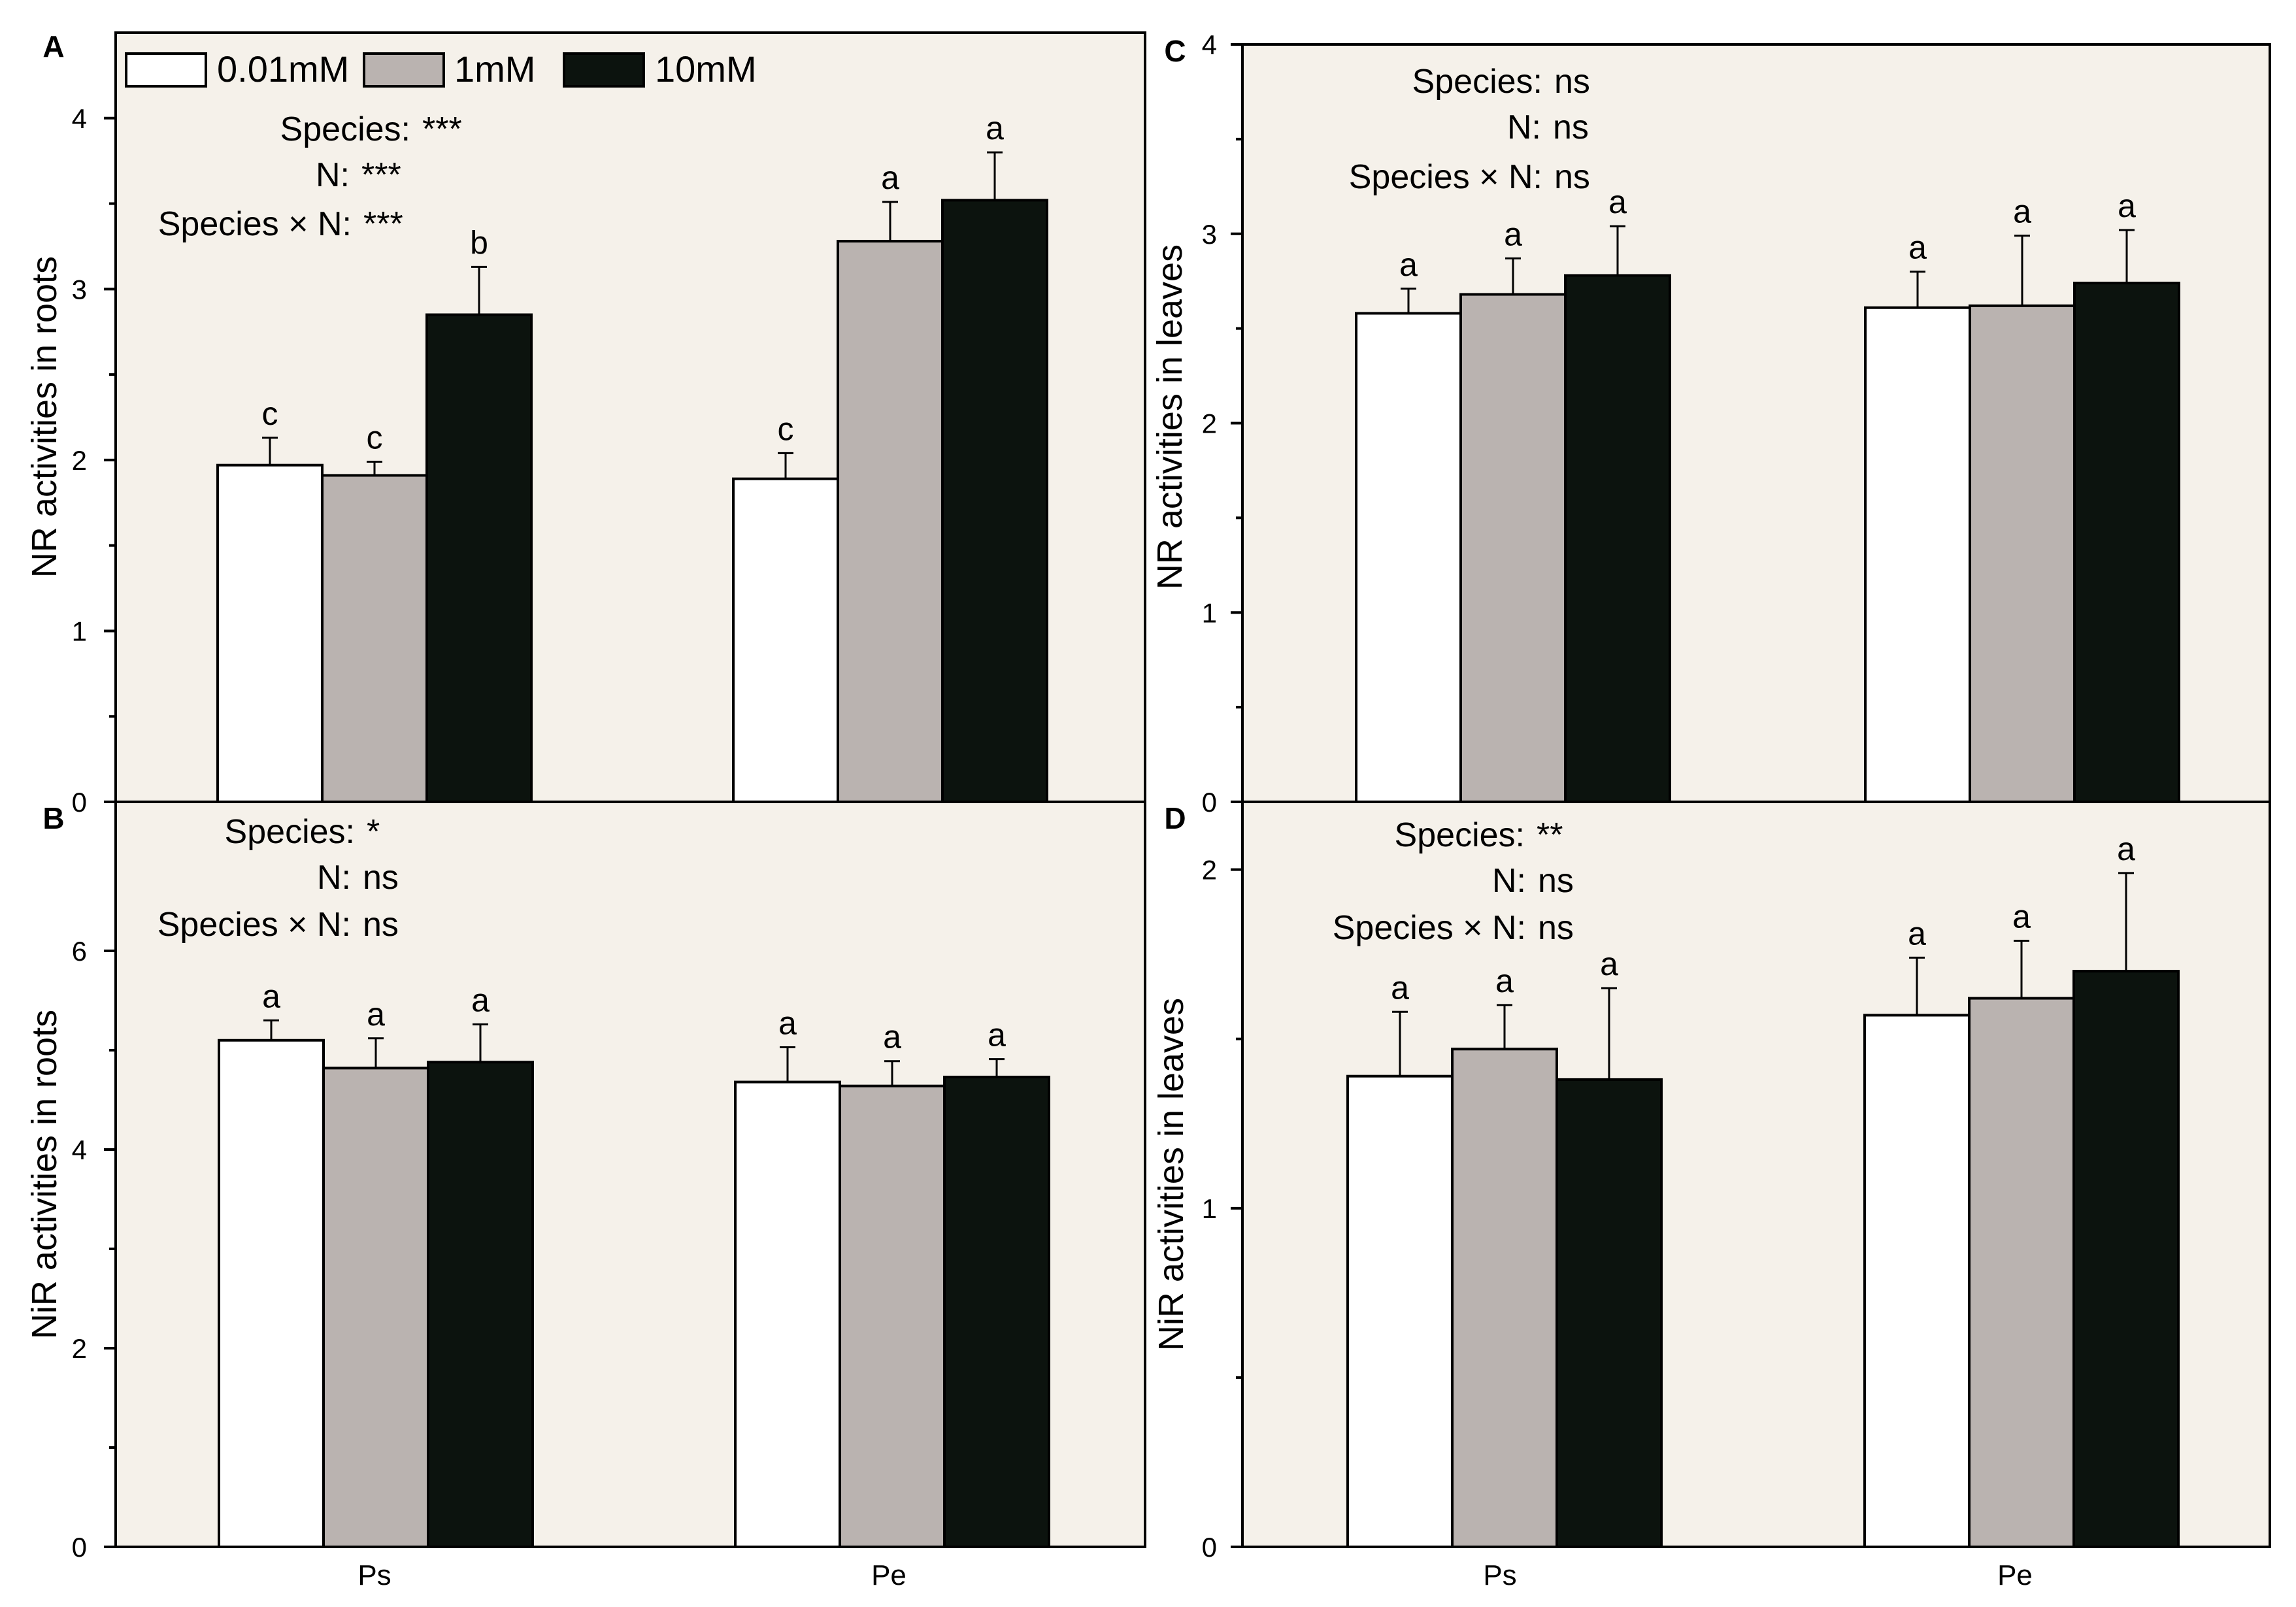 This screenshot has height=1607, width=2296. Describe the element at coordinates (404, 70) in the screenshot. I see `legend-swatch-1mM` at that location.